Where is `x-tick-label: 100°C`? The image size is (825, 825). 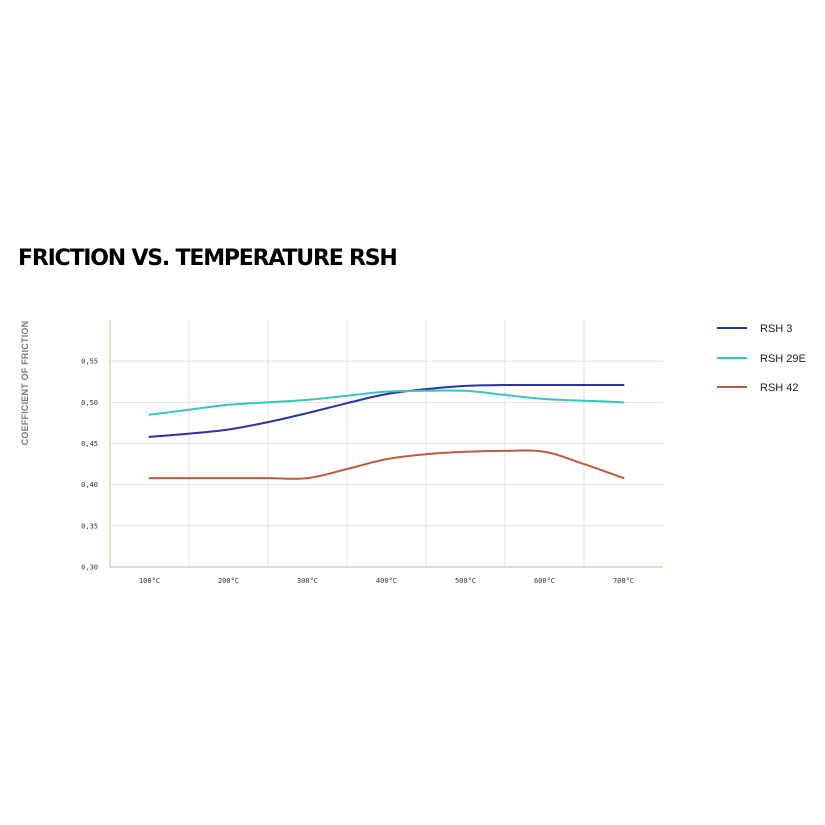 x-tick-label: 100°C is located at coordinates (149, 581).